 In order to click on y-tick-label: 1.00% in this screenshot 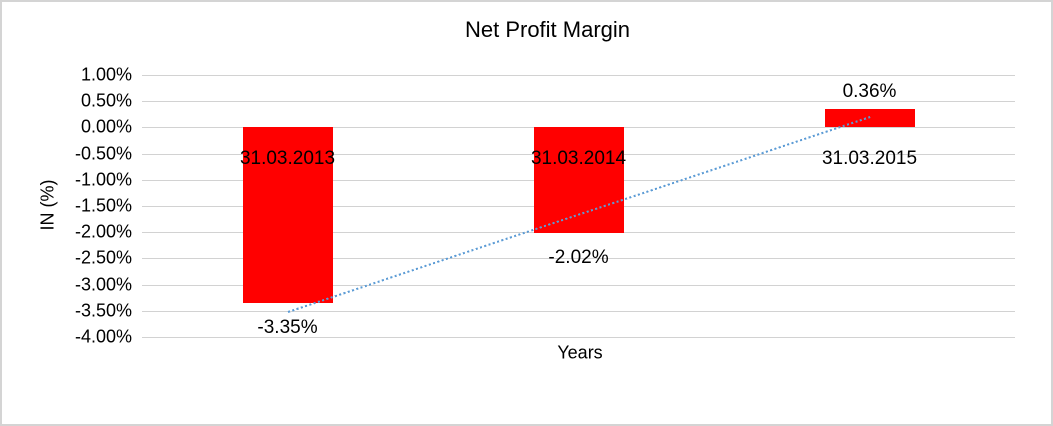, I will do `click(106, 74)`.